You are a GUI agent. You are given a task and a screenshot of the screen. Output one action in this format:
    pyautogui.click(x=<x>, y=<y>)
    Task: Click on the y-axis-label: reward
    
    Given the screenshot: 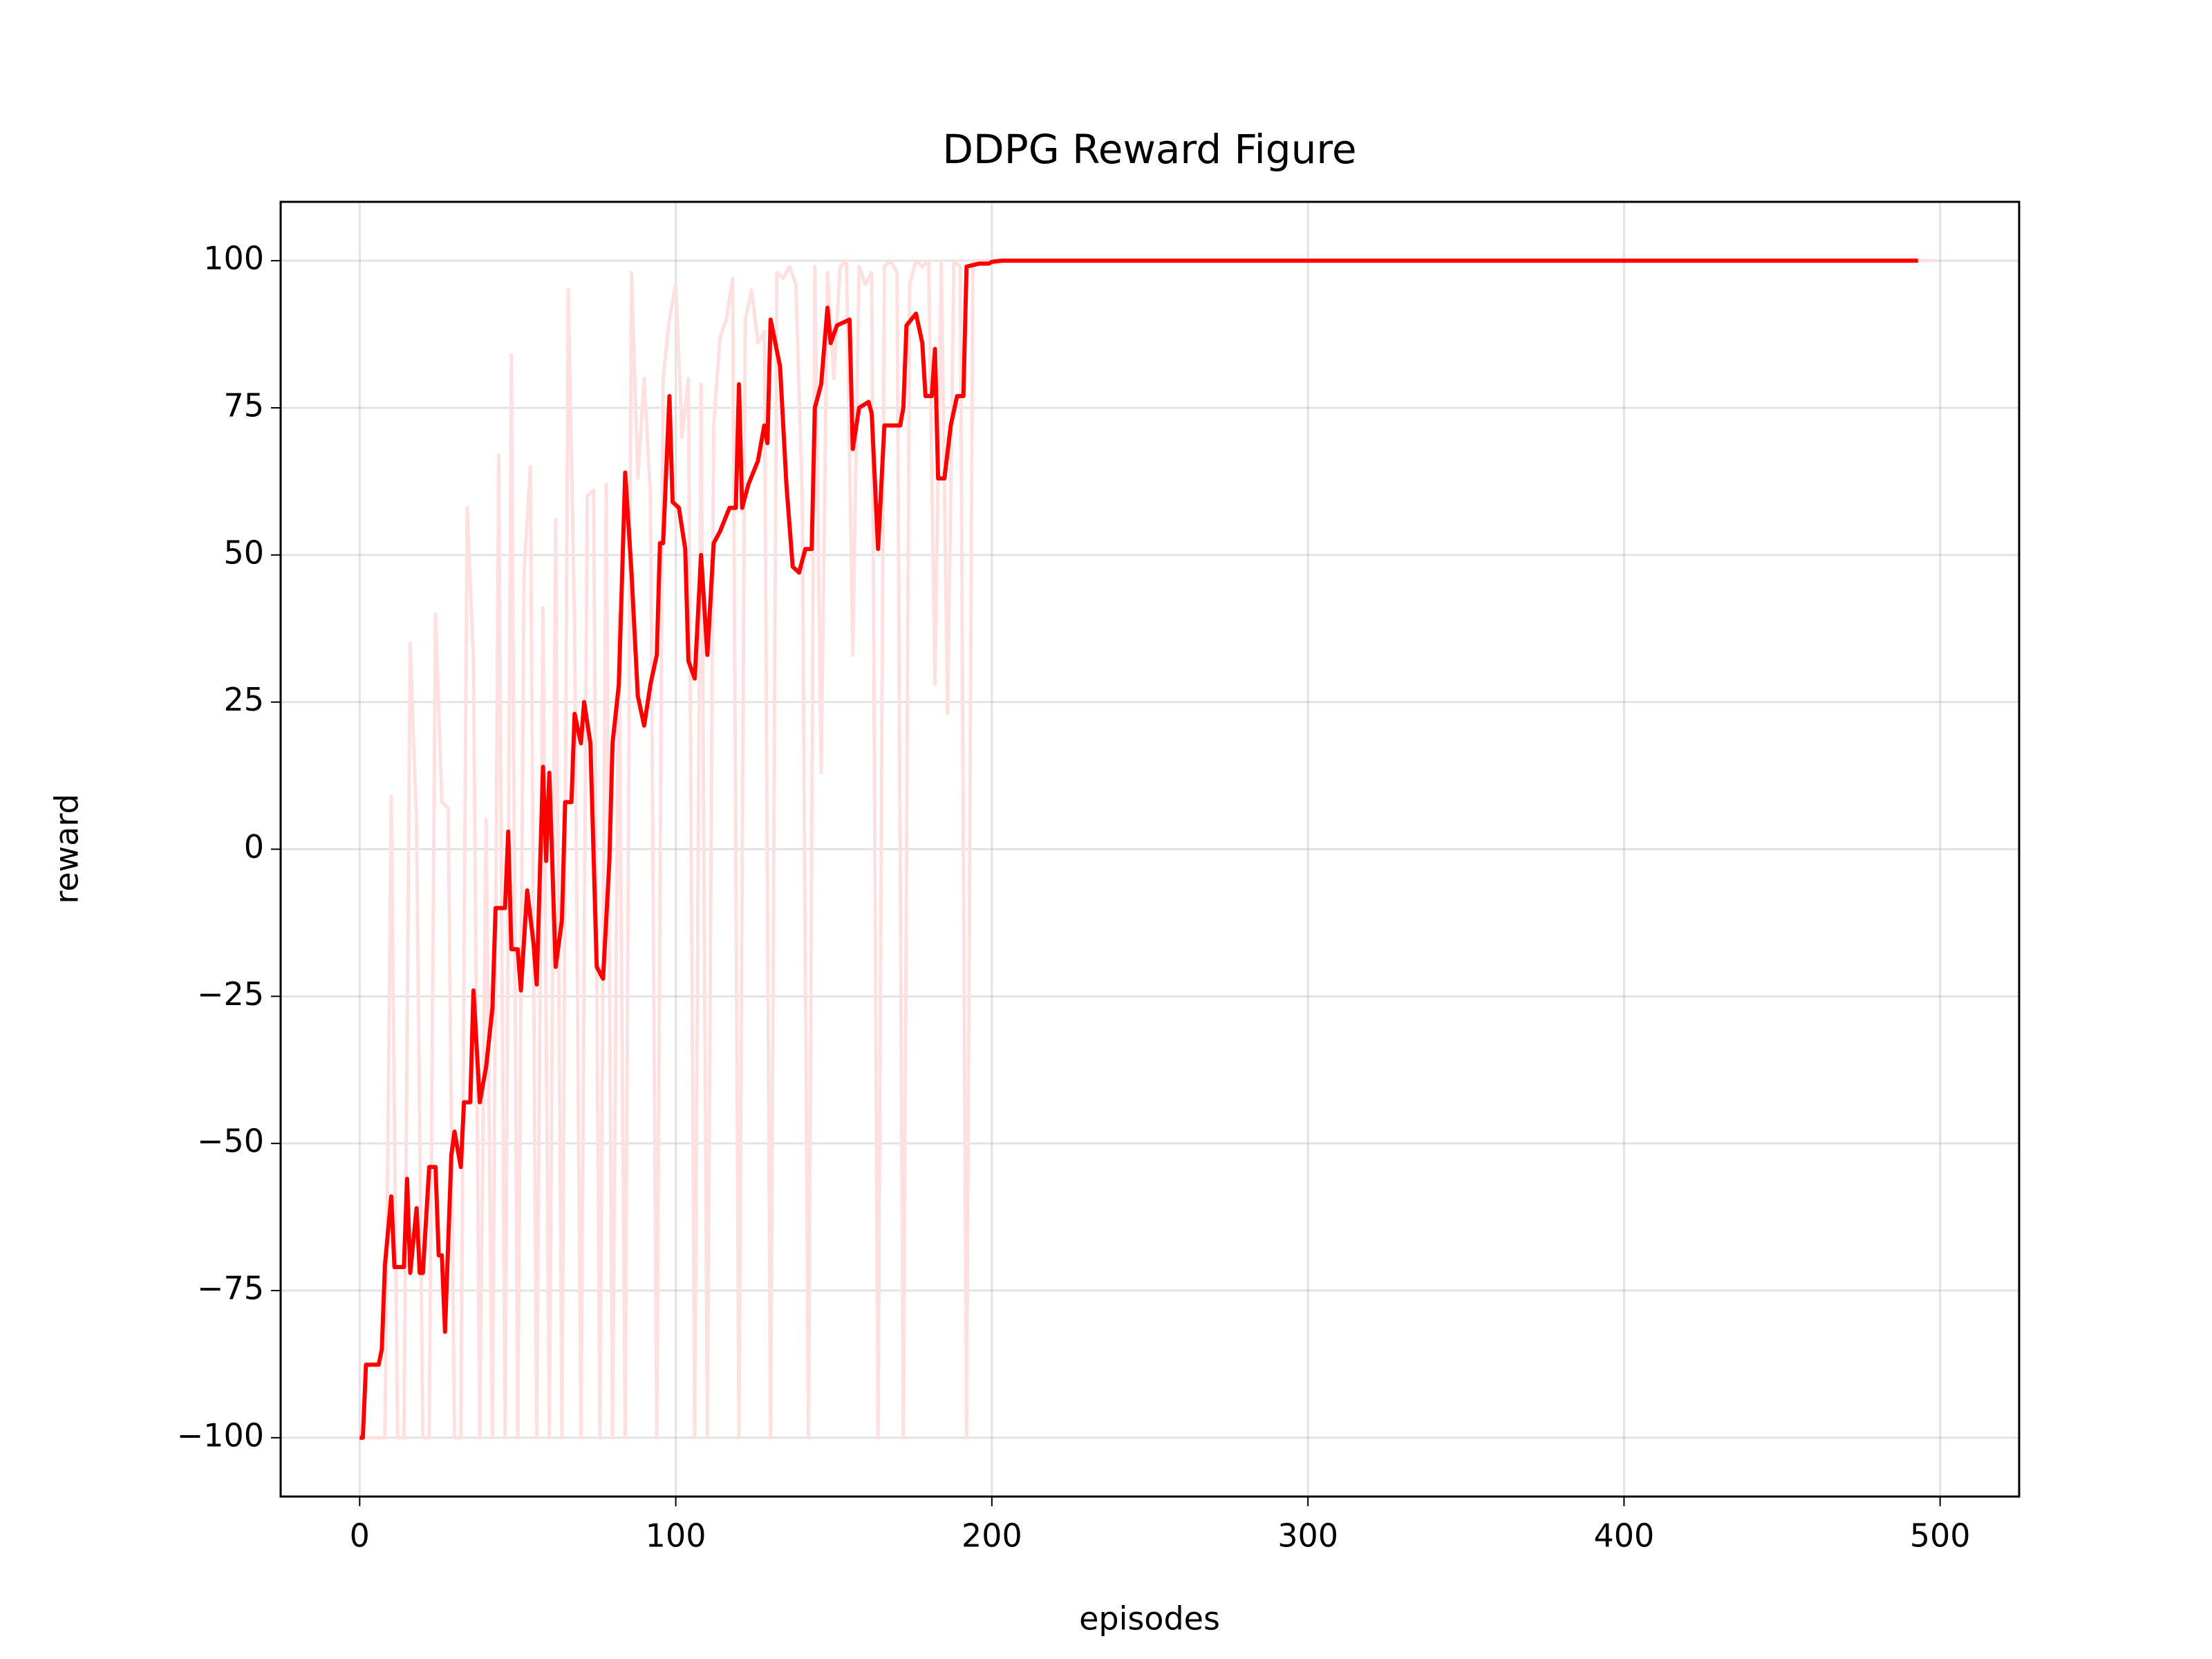 What is the action you would take?
    pyautogui.click(x=67, y=848)
    